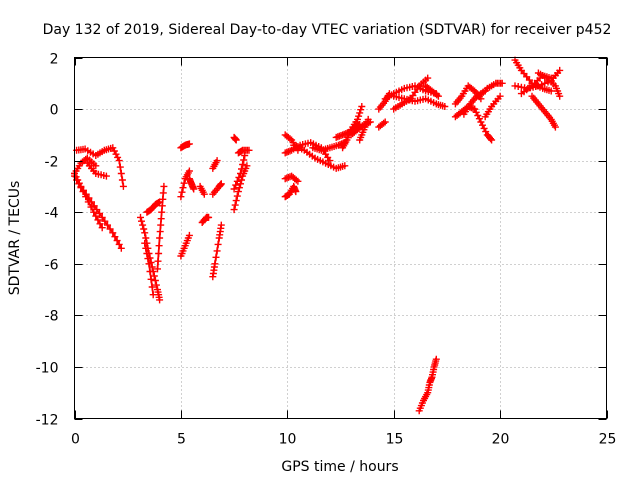  What do you see at coordinates (15, 238) in the screenshot?
I see `y-axis-label: SDTVAR / TECUs` at bounding box center [15, 238].